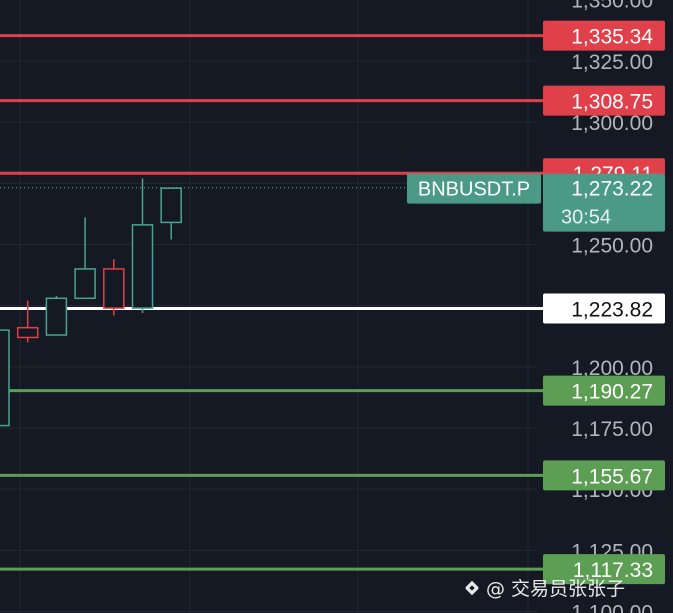  I want to click on y-tick-label: 1,200.00, so click(612, 368).